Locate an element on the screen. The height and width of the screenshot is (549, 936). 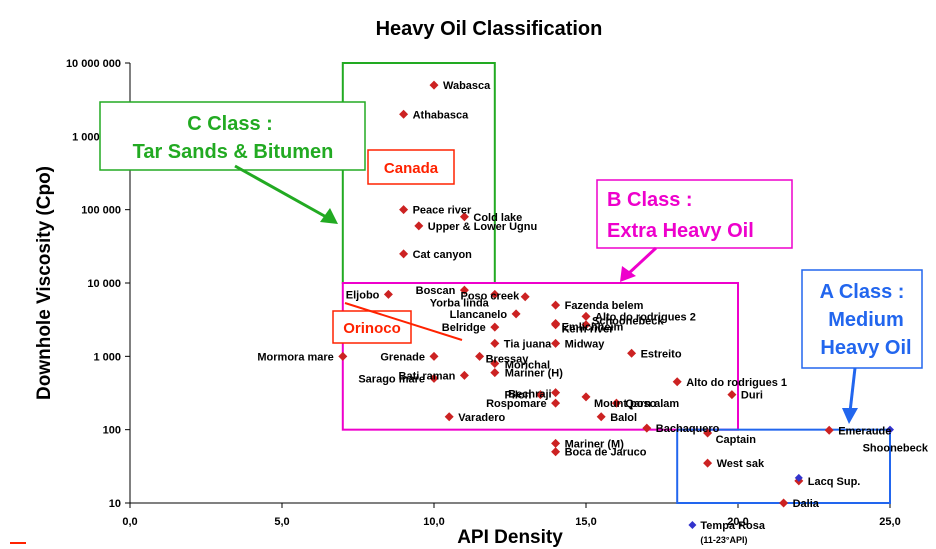
c-class-arrow is located at coordinates (281, 192).